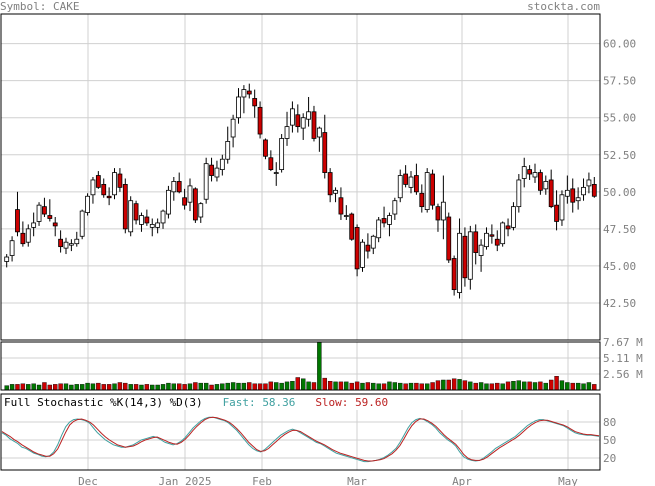 This screenshot has height=486, width=655. Describe the element at coordinates (619, 266) in the screenshot. I see `price-tick-label: 45.00` at that location.